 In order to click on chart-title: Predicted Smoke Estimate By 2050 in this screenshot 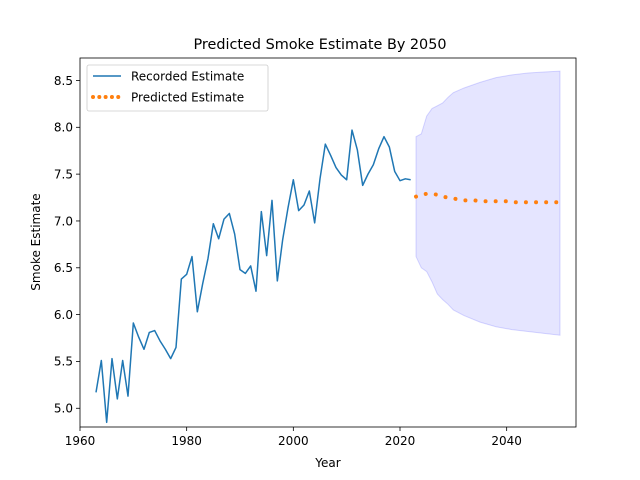, I will do `click(319, 45)`.